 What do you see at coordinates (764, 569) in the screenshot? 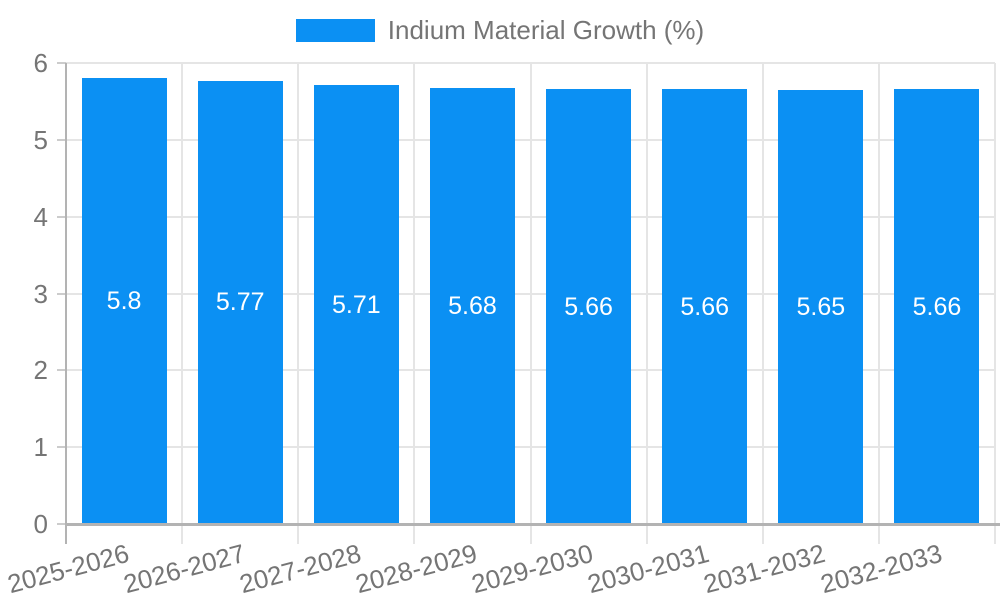
I see `x-axis-label: 2031-2032` at bounding box center [764, 569].